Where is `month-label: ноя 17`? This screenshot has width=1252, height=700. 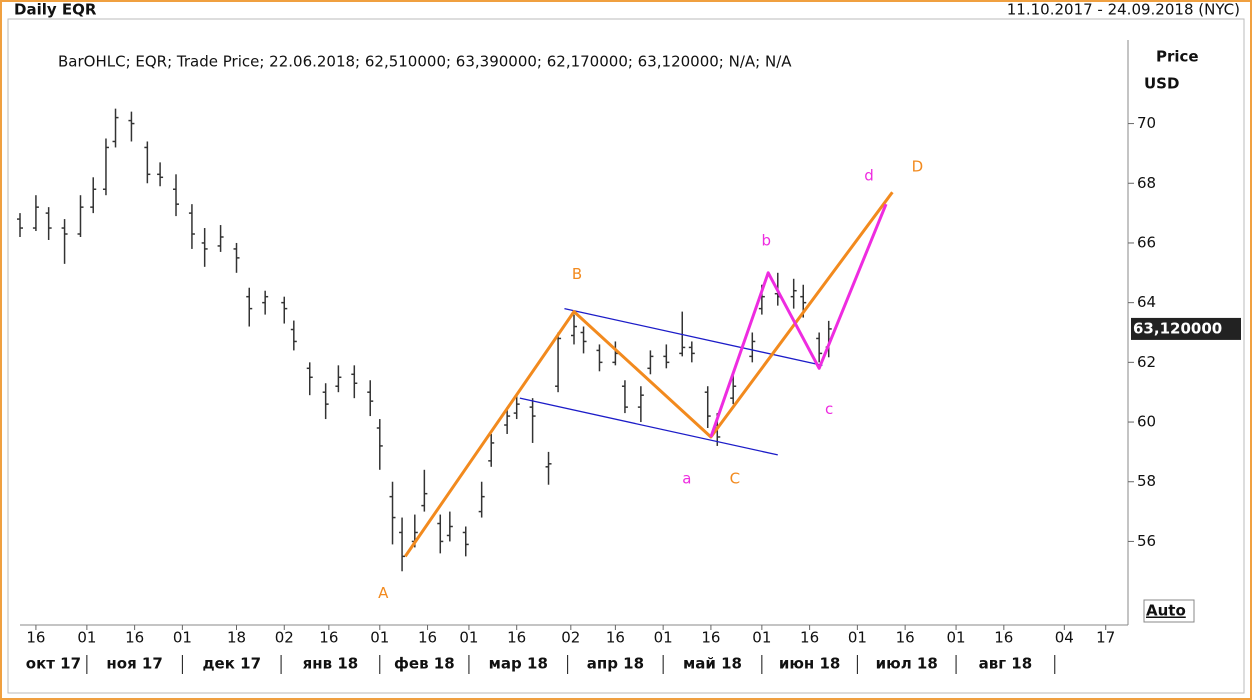 month-label: ноя 17 is located at coordinates (134, 664).